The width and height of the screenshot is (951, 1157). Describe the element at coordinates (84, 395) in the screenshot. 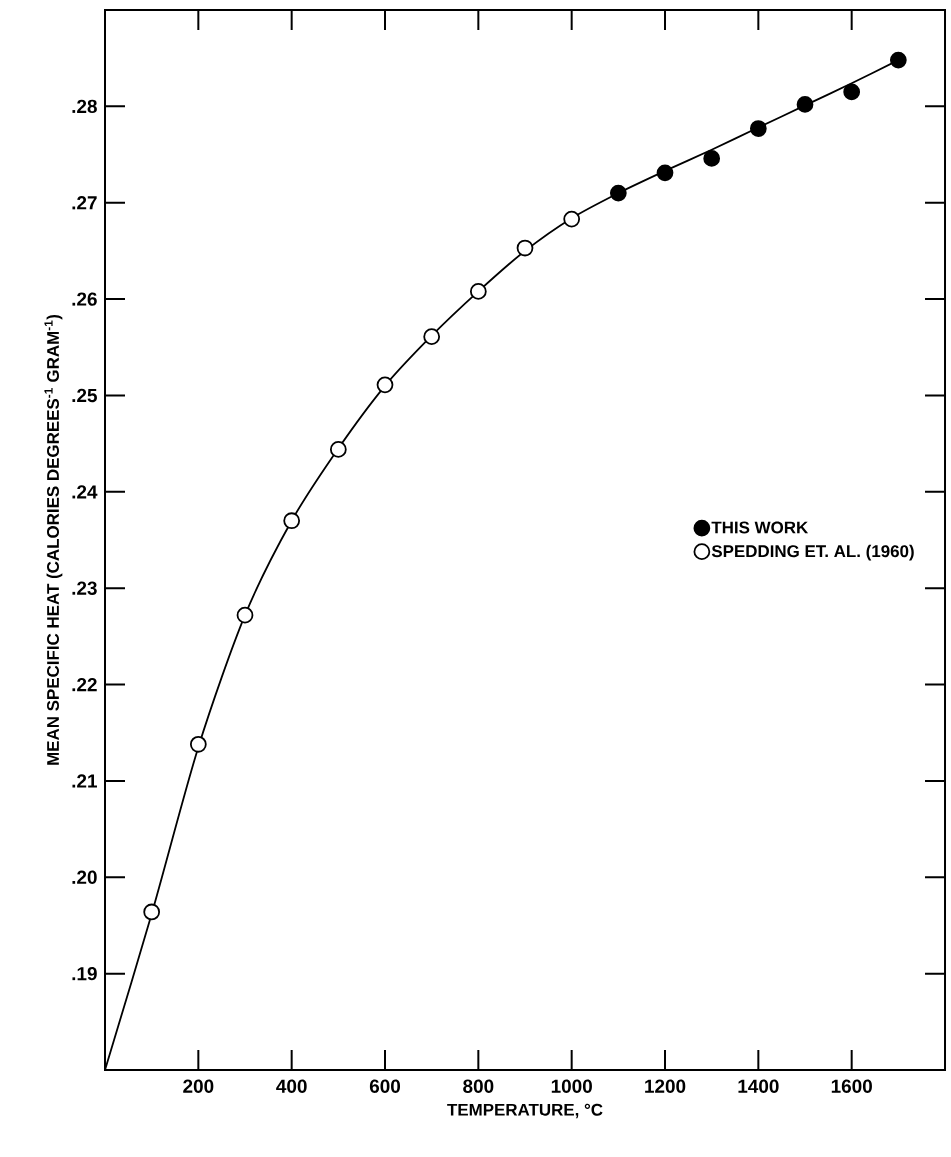

I see `y-tick-label: .25` at that location.